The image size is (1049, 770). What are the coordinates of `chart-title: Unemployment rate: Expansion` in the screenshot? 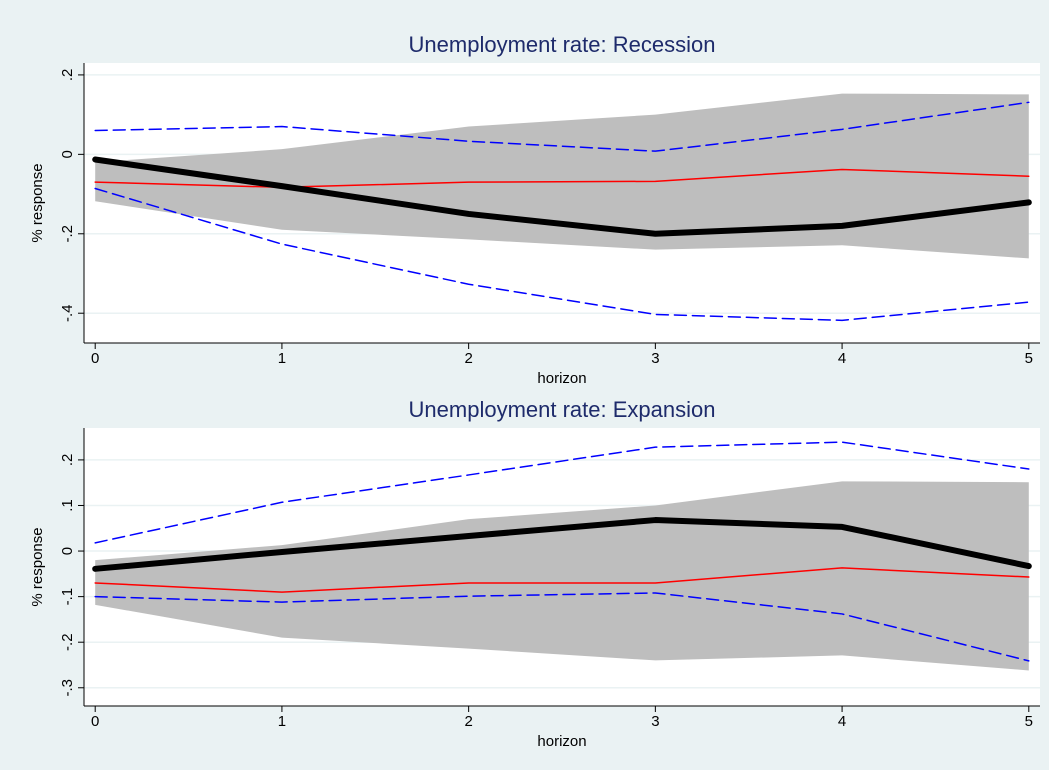 It's located at (562, 409).